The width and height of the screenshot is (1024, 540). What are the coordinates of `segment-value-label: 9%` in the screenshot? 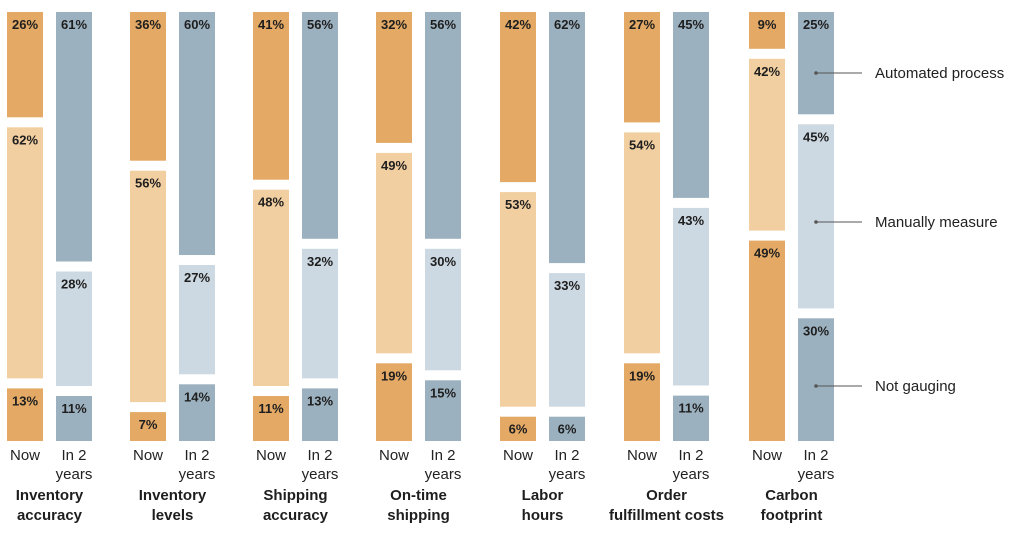 It's located at (767, 24).